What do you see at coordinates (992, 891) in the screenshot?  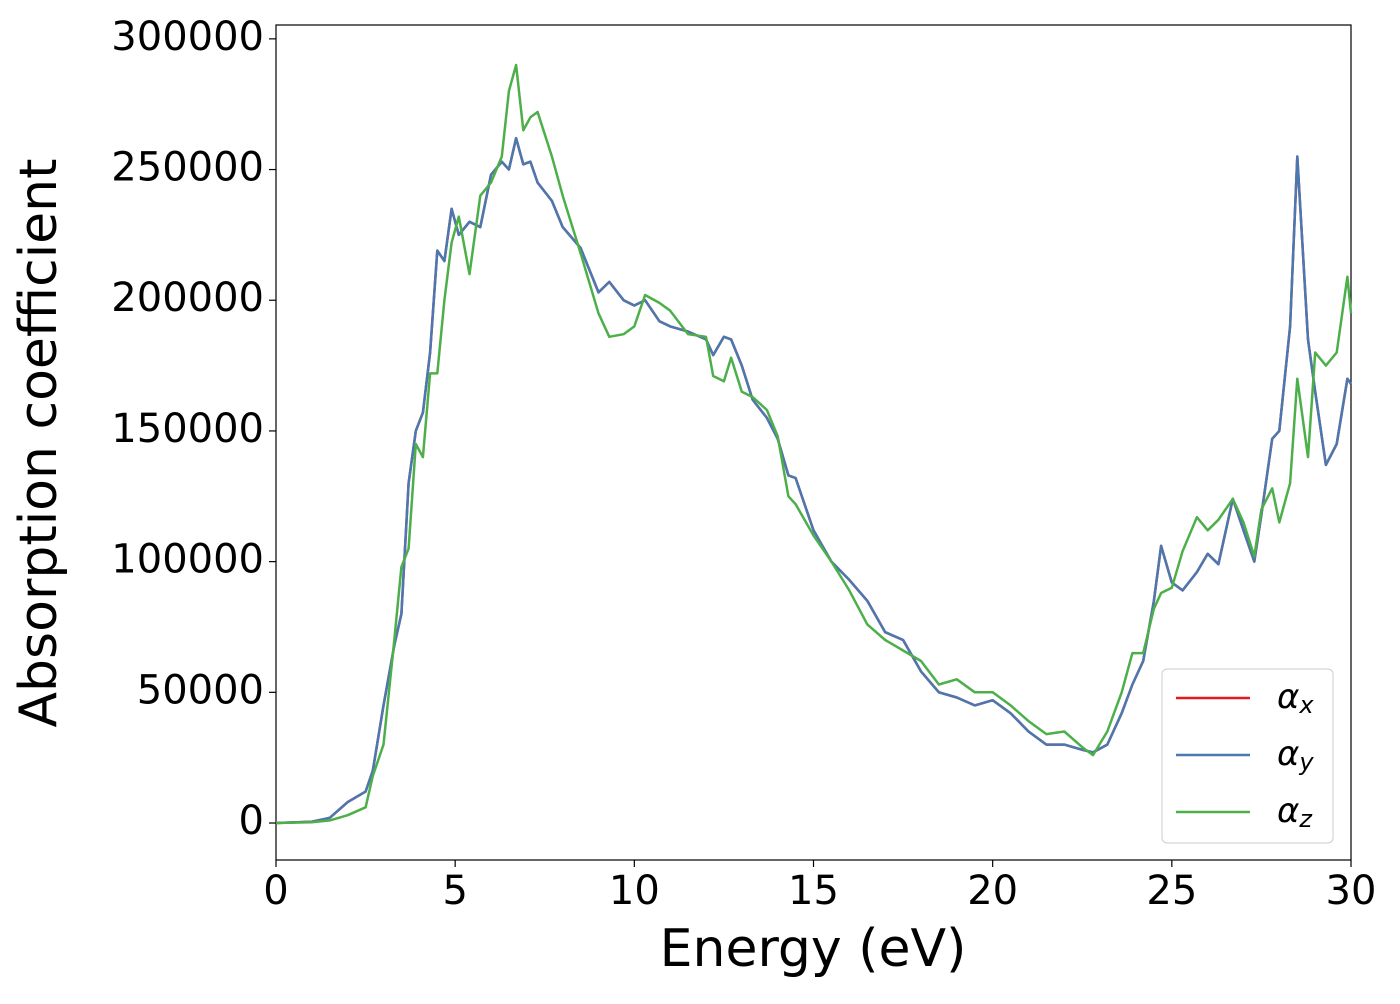 I see `x-tick-label: 20` at bounding box center [992, 891].